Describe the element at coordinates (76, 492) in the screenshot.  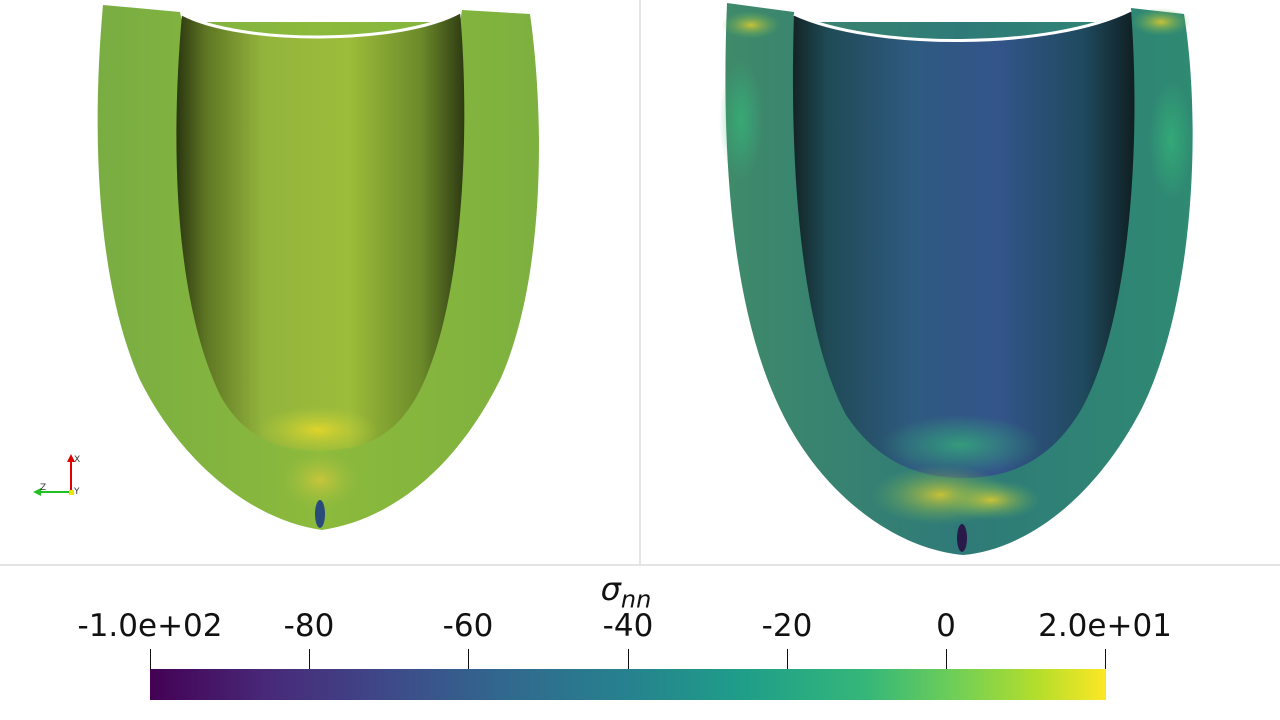
I see `axis-y-label: Y` at that location.